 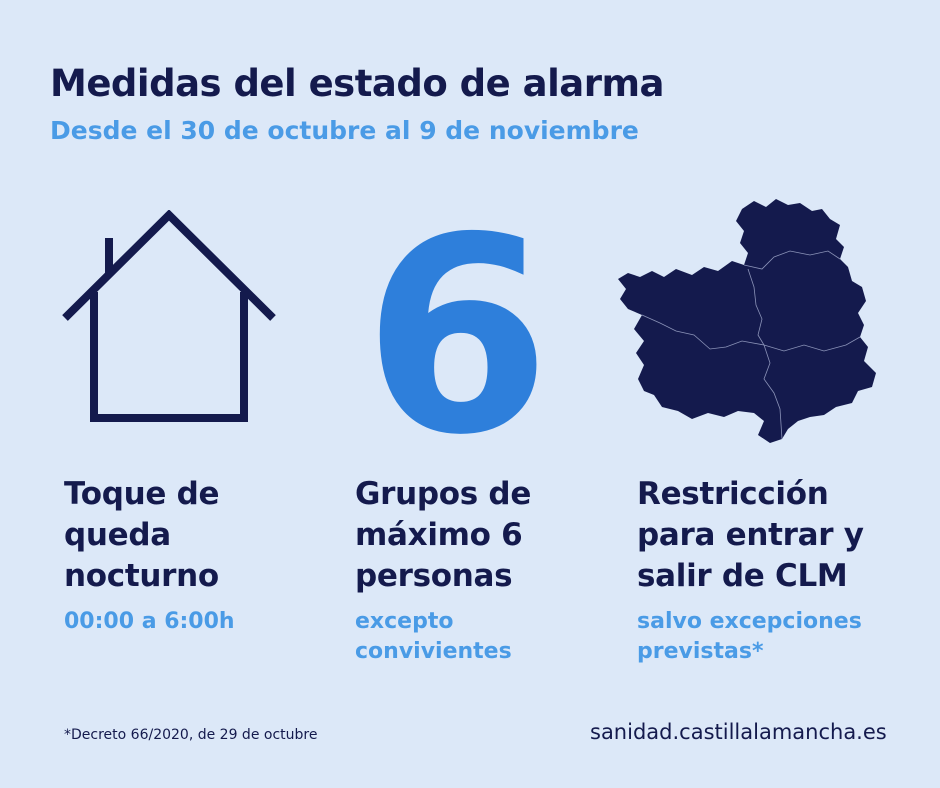 I want to click on website-link: sanidad.castillalamancha.es, so click(x=738, y=732).